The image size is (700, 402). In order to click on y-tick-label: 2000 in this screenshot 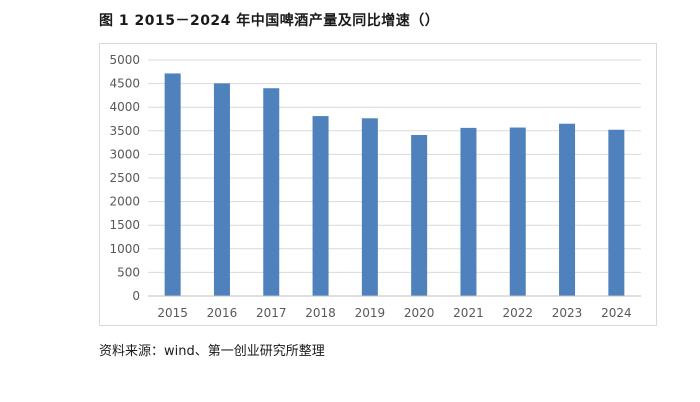, I will do `click(124, 202)`.